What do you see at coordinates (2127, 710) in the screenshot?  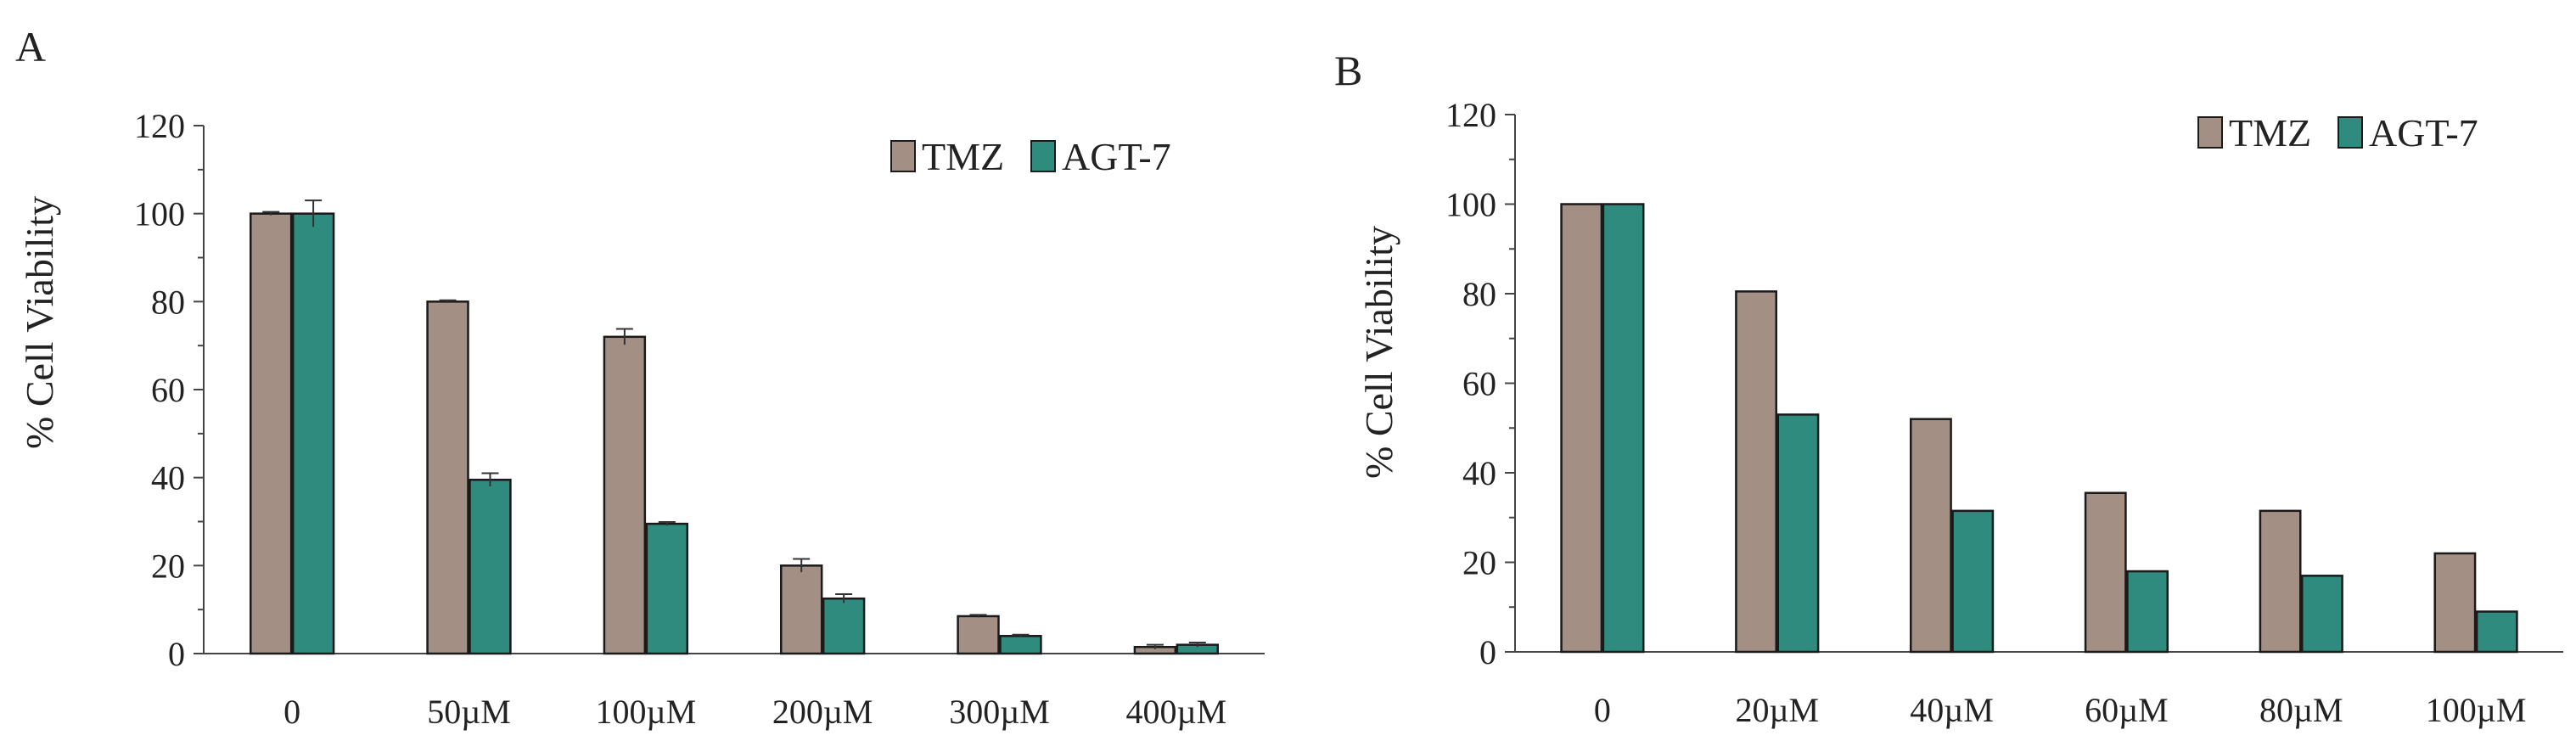 I see `panel-b-x-tick-label: 60µM` at bounding box center [2127, 710].